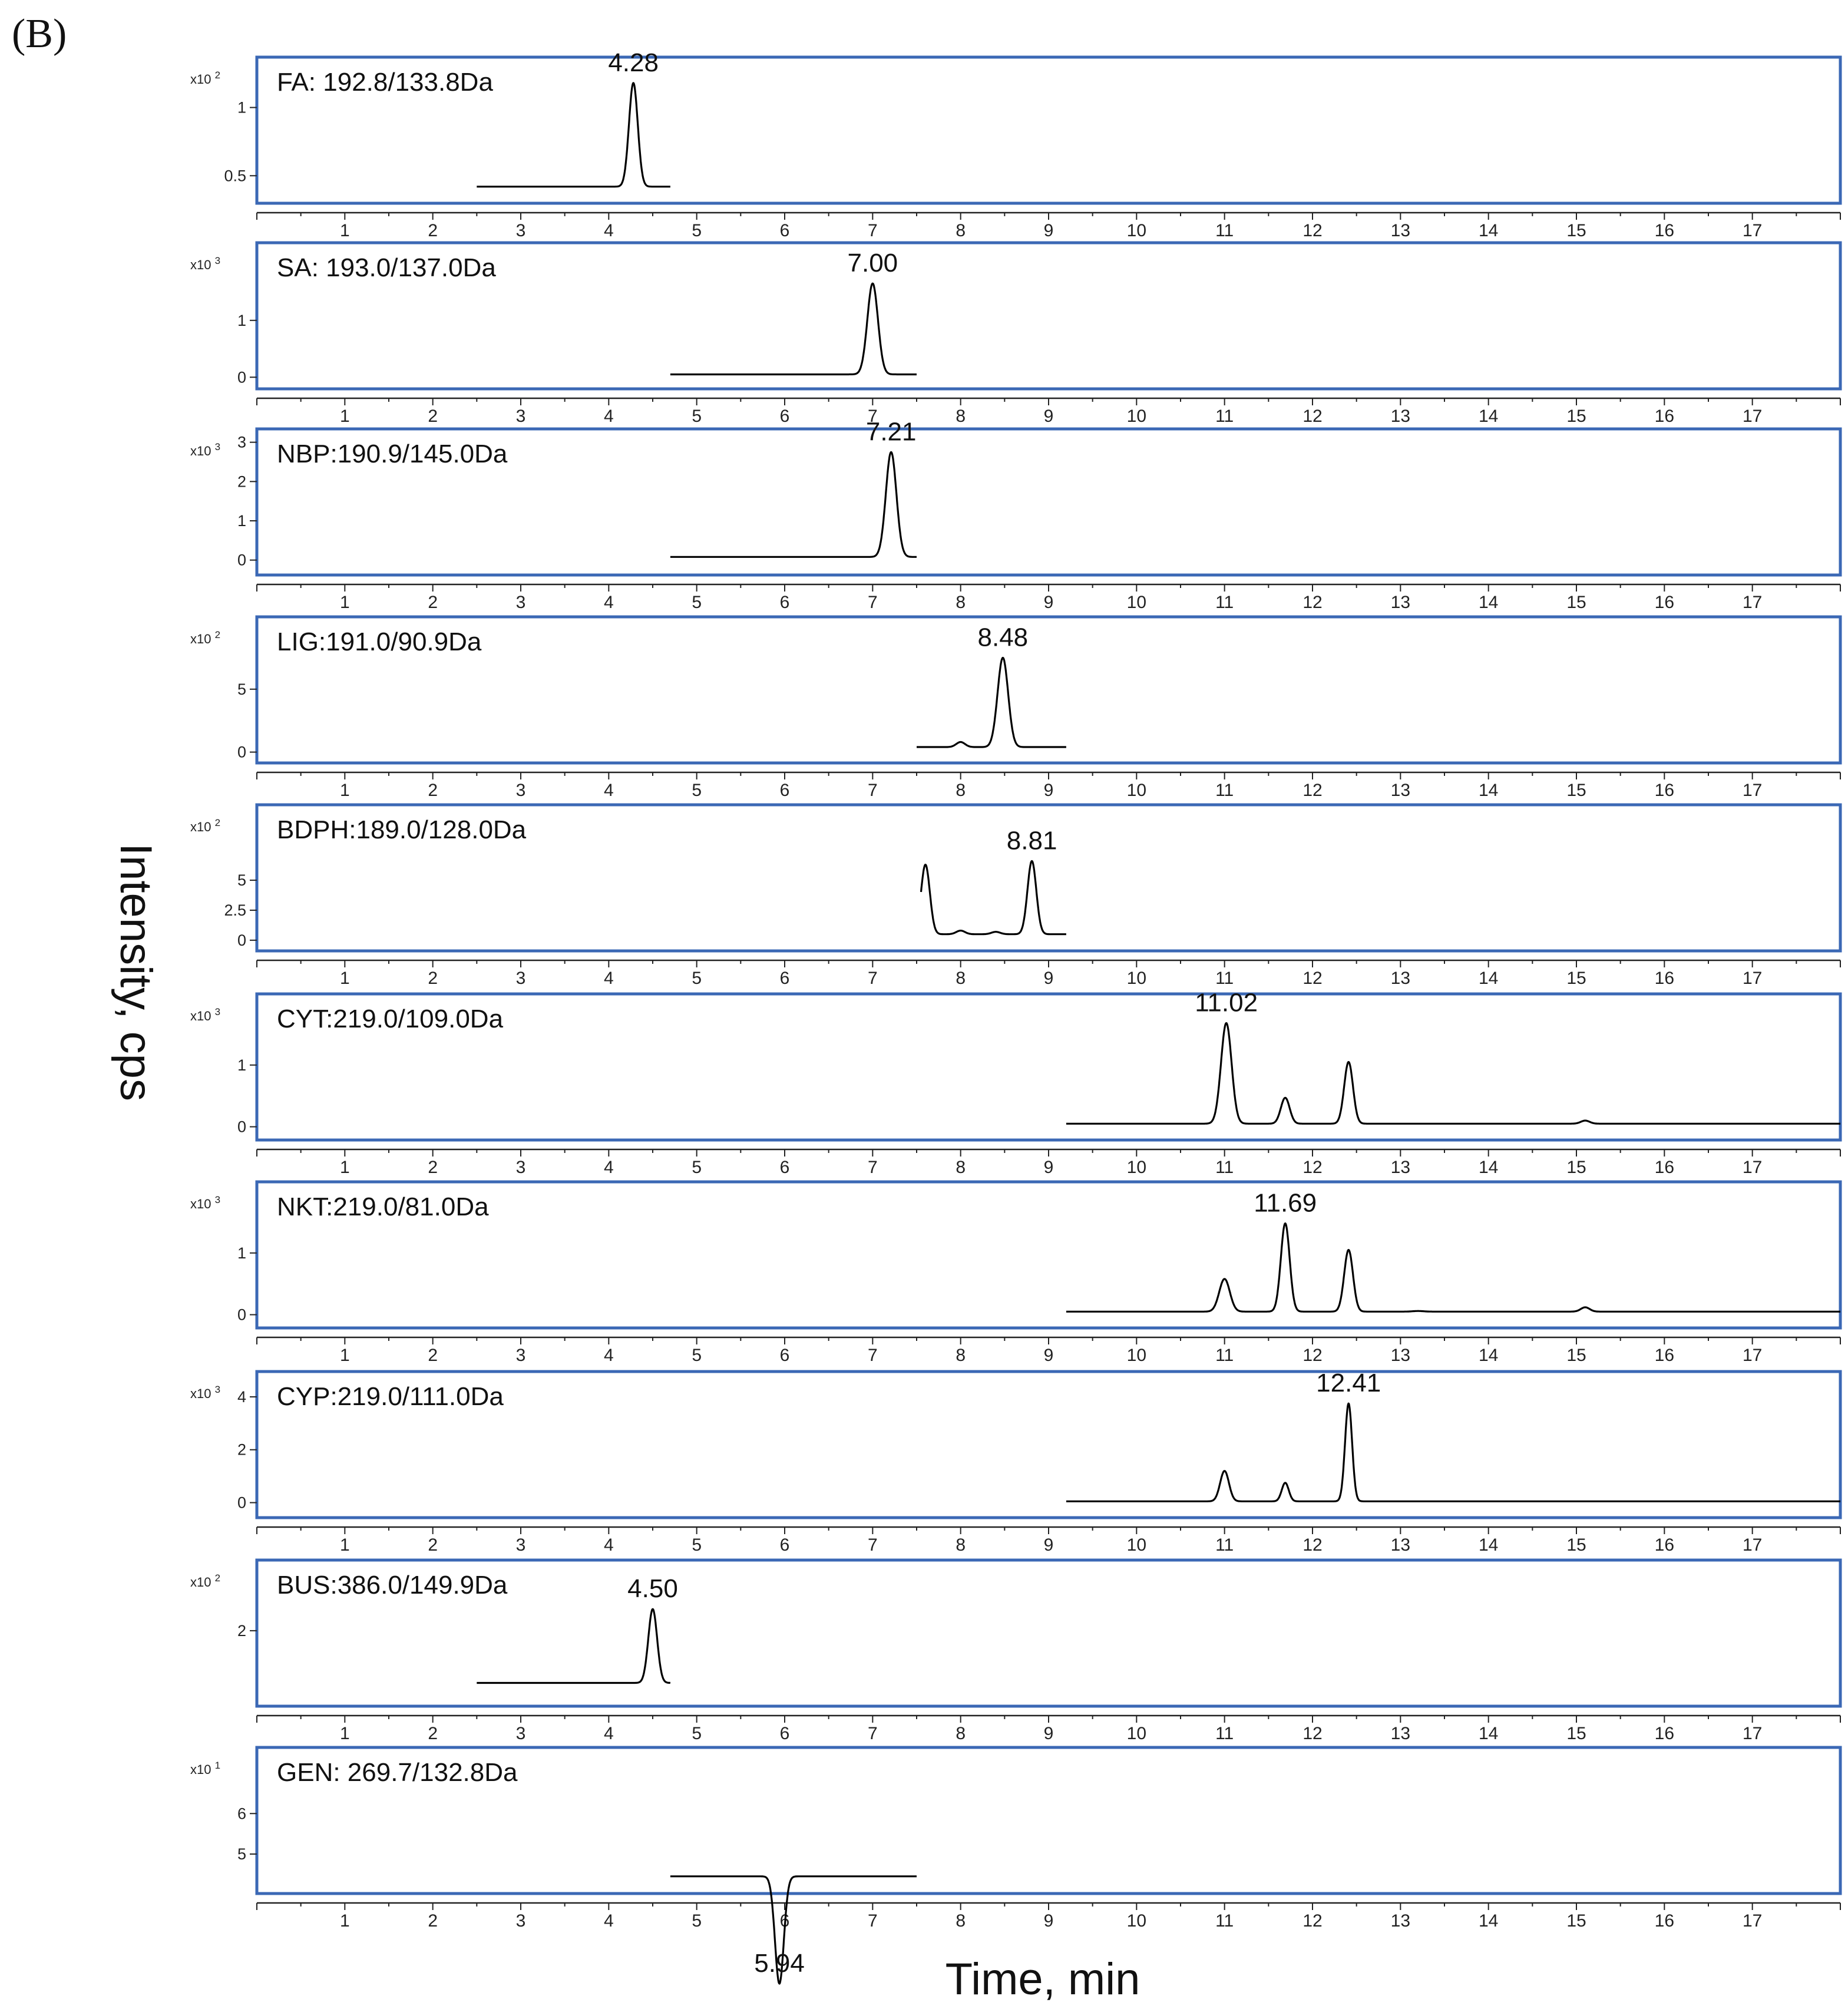 Image resolution: width=1848 pixels, height=2009 pixels. Describe the element at coordinates (136, 972) in the screenshot. I see `y-axis-title: Intensity, cps` at that location.